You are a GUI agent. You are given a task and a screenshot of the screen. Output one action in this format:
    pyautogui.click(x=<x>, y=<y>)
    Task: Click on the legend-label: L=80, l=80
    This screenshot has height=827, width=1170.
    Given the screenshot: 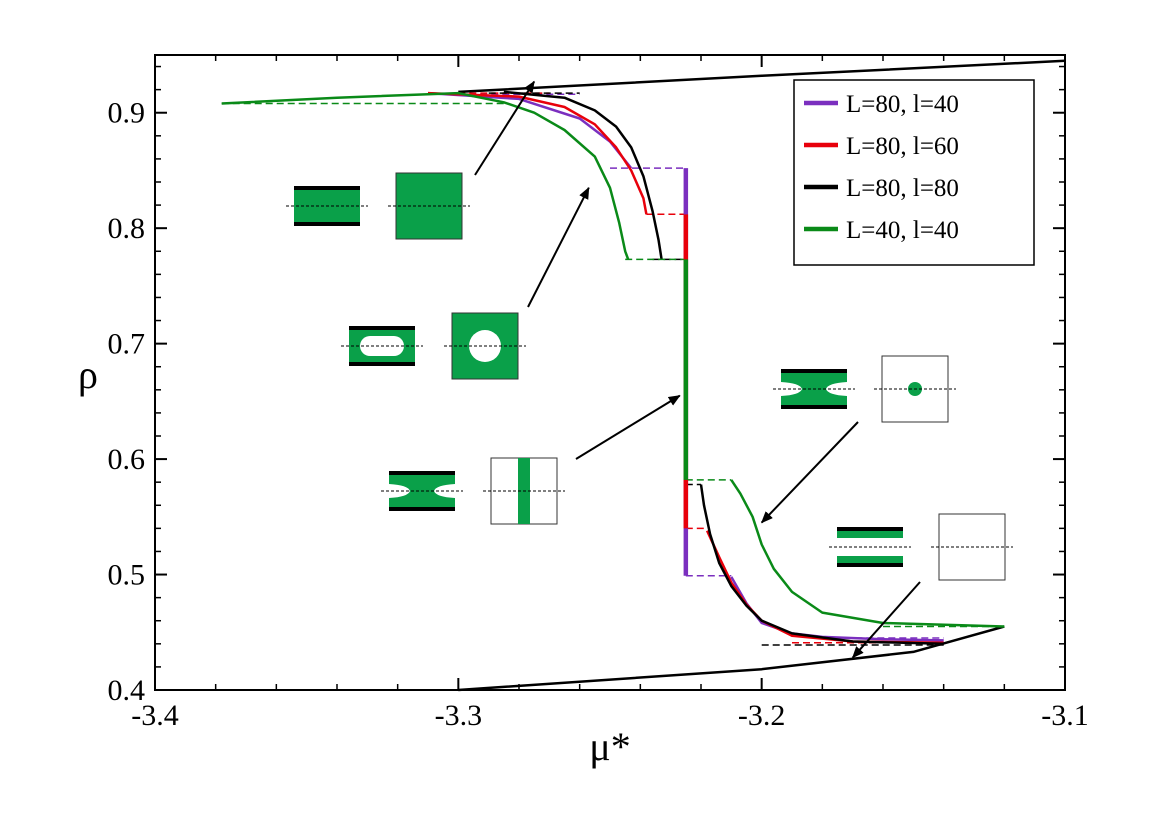 What is the action you would take?
    pyautogui.click(x=902, y=188)
    